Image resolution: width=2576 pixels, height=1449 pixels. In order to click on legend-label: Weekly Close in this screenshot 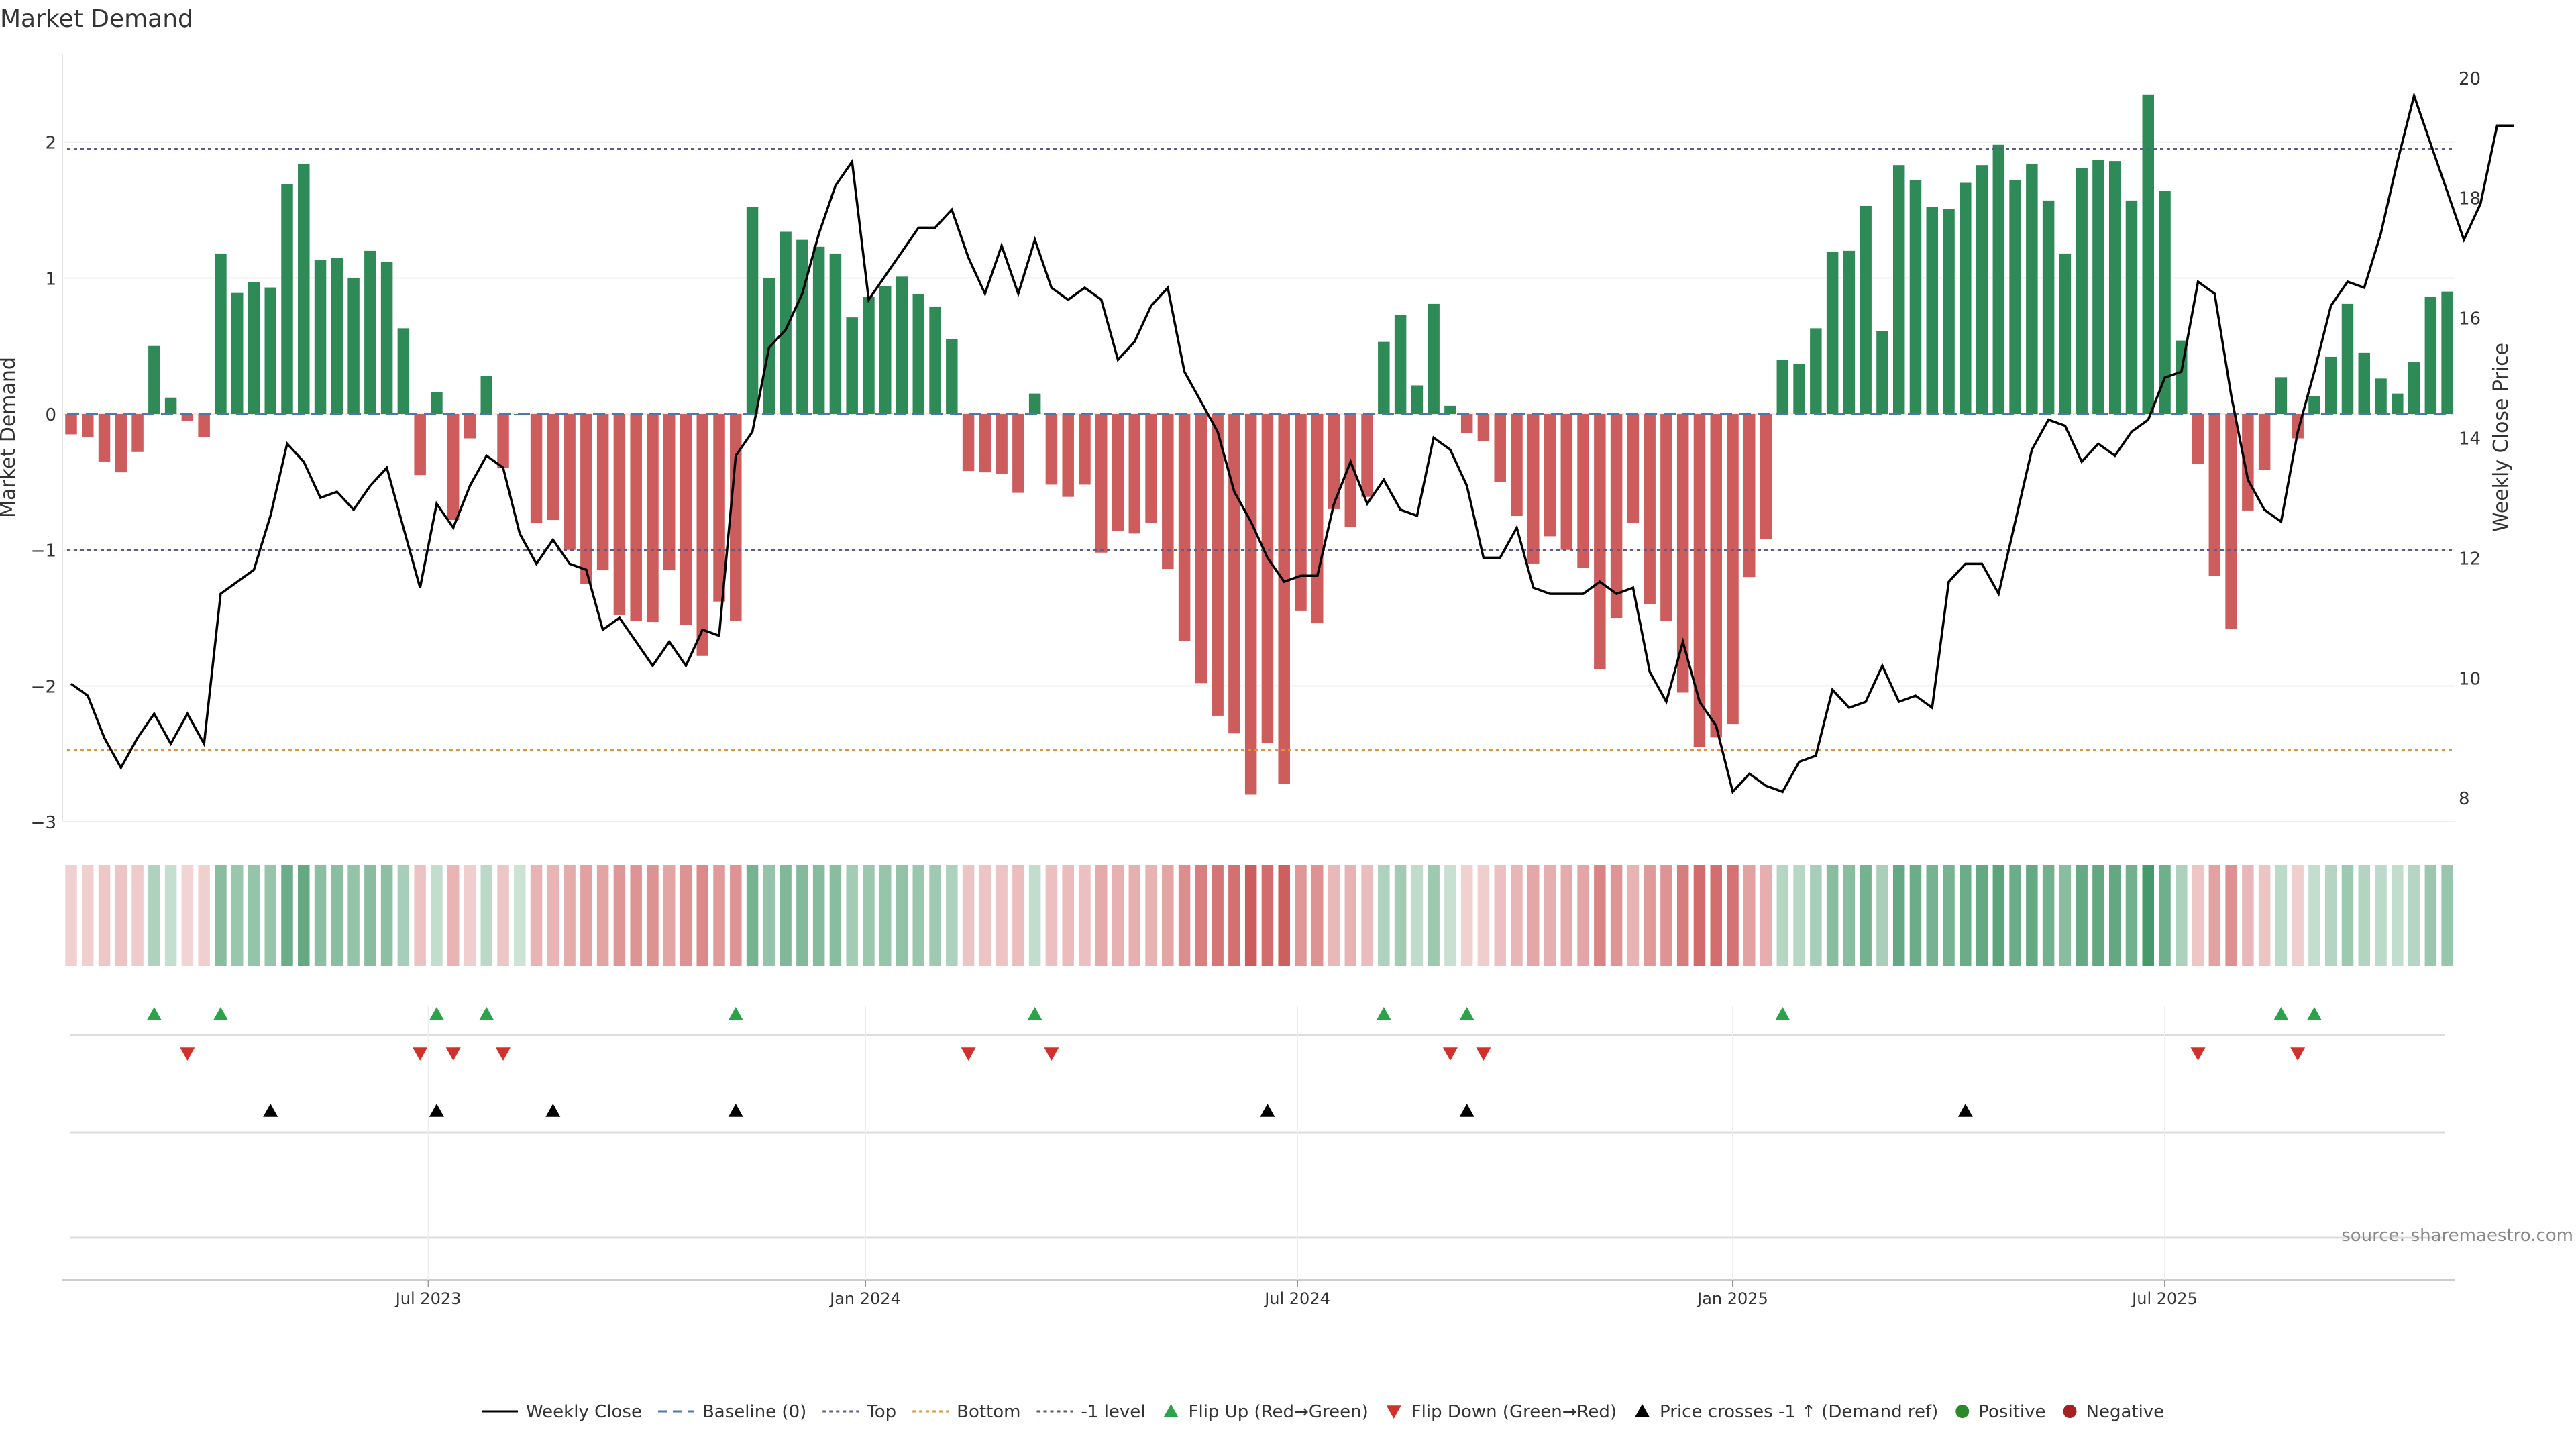, I will do `click(584, 1412)`.